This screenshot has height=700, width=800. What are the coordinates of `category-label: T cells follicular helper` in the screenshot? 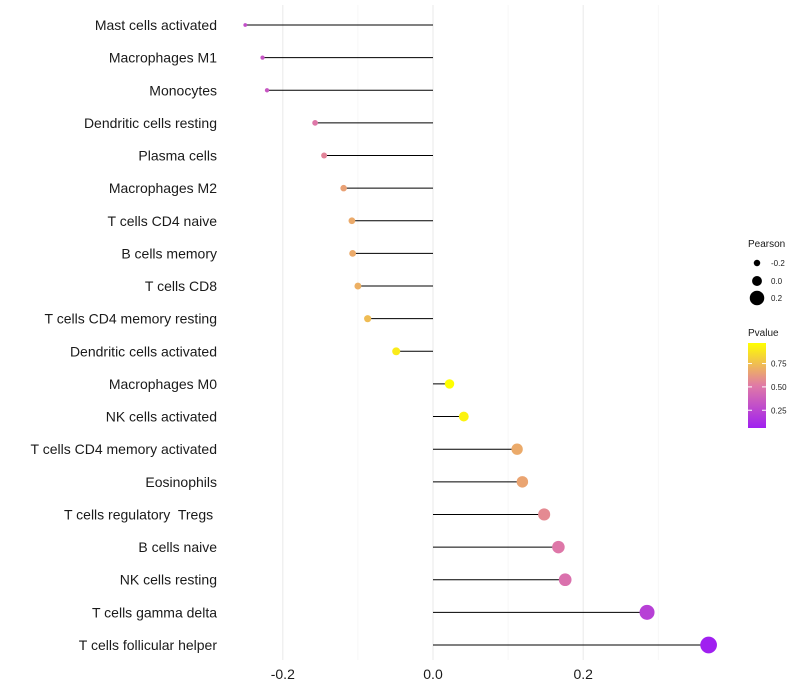 It's located at (148, 645).